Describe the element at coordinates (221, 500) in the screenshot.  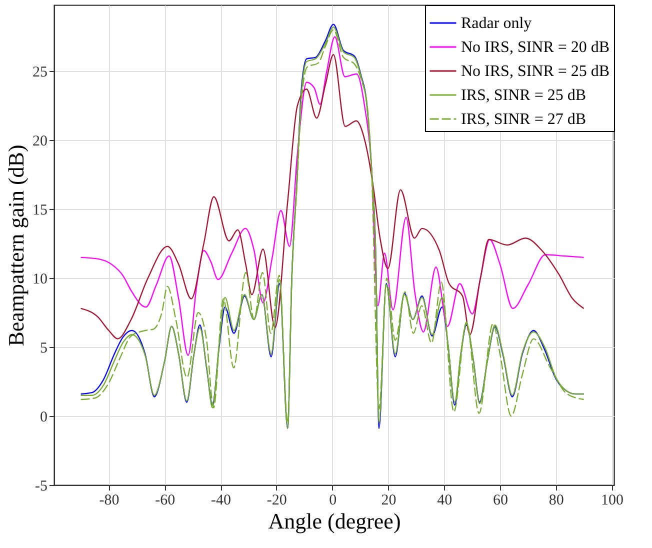
I see `x-tick-label: -40` at that location.